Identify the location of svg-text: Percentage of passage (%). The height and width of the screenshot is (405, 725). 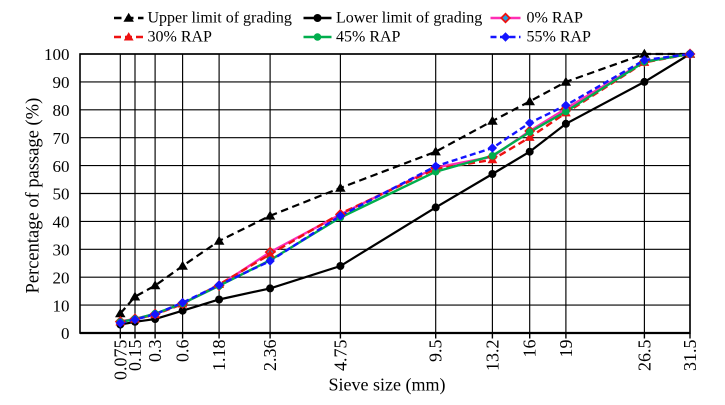
(34, 196).